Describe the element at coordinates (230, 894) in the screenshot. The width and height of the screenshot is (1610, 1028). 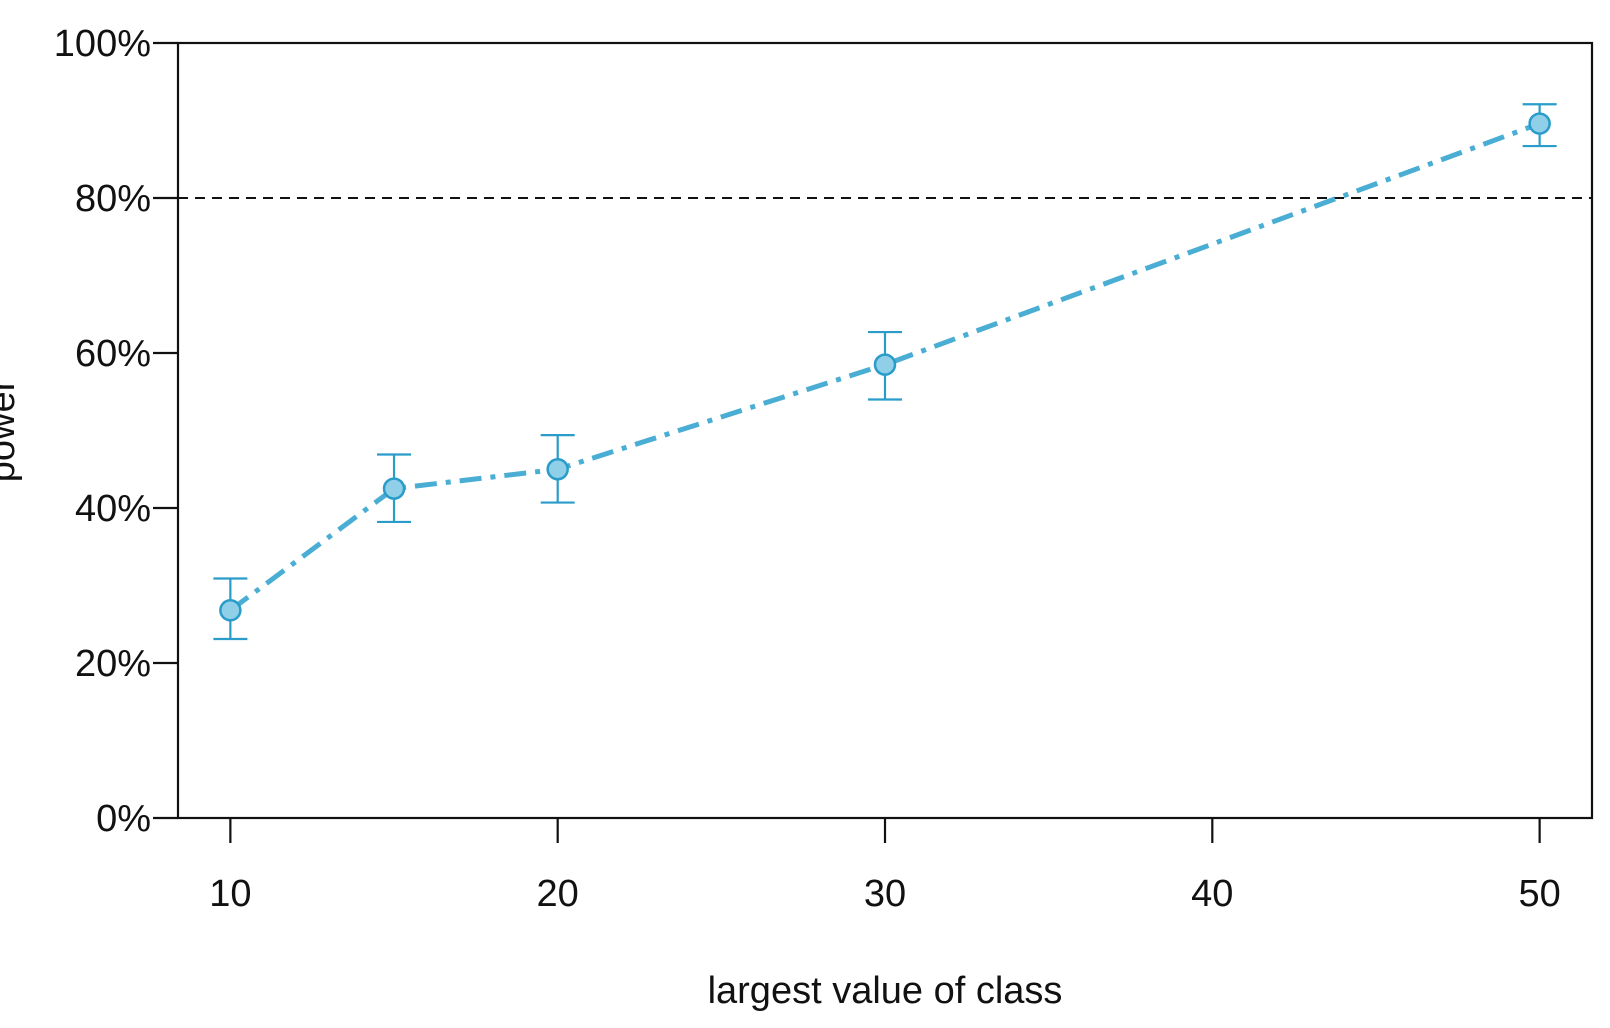
I see `x-tick-label: 10` at that location.